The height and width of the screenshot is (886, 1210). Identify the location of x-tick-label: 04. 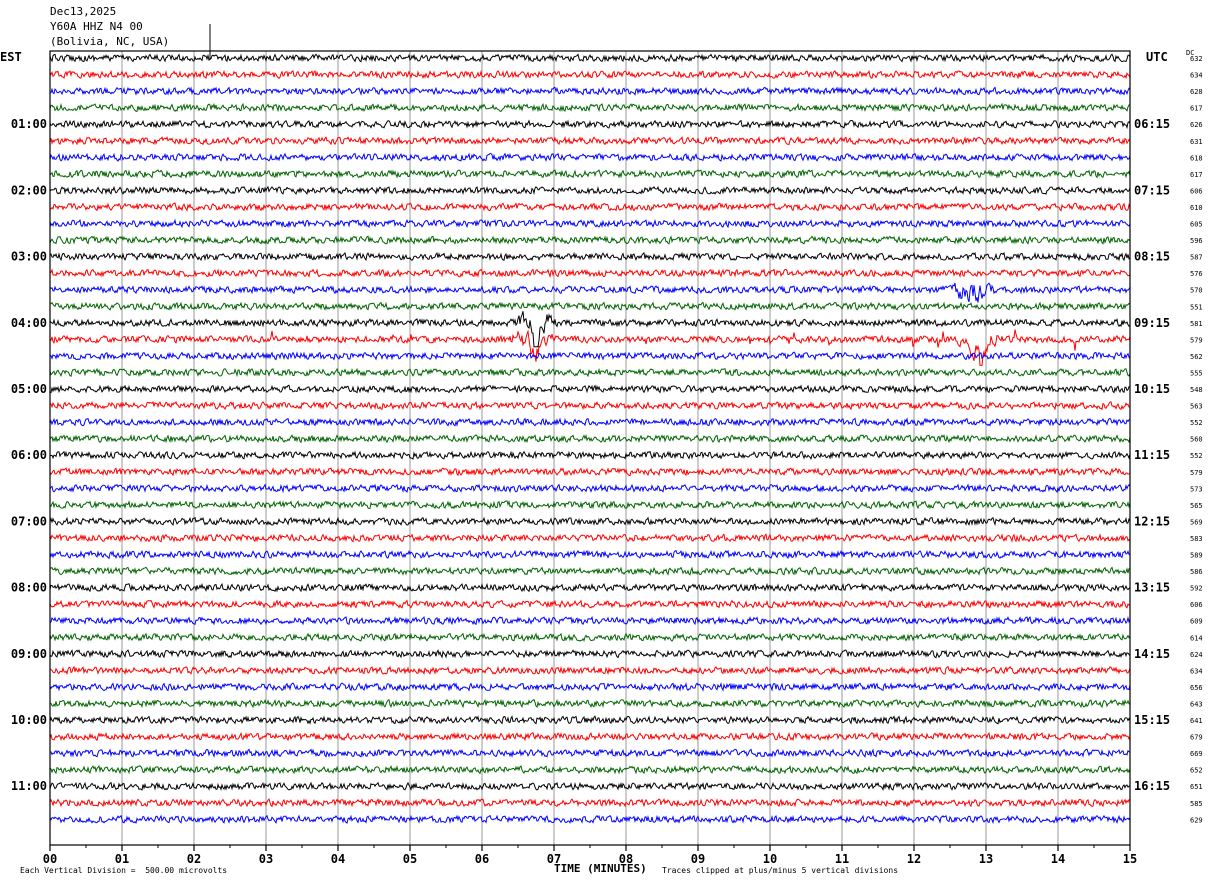
(338, 859).